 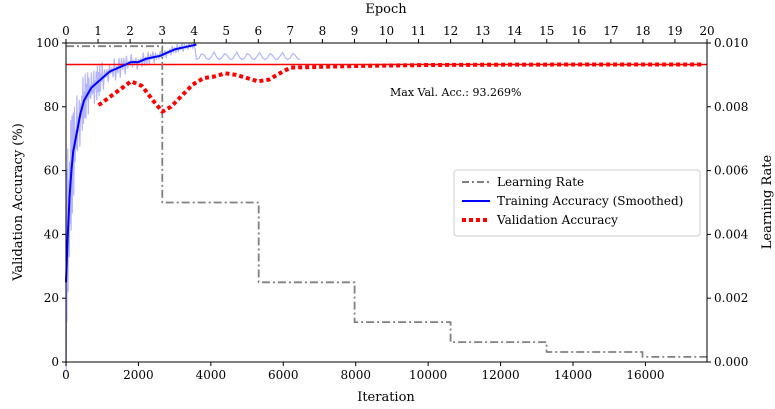 What do you see at coordinates (482, 31) in the screenshot?
I see `x2-tick-label: 13` at bounding box center [482, 31].